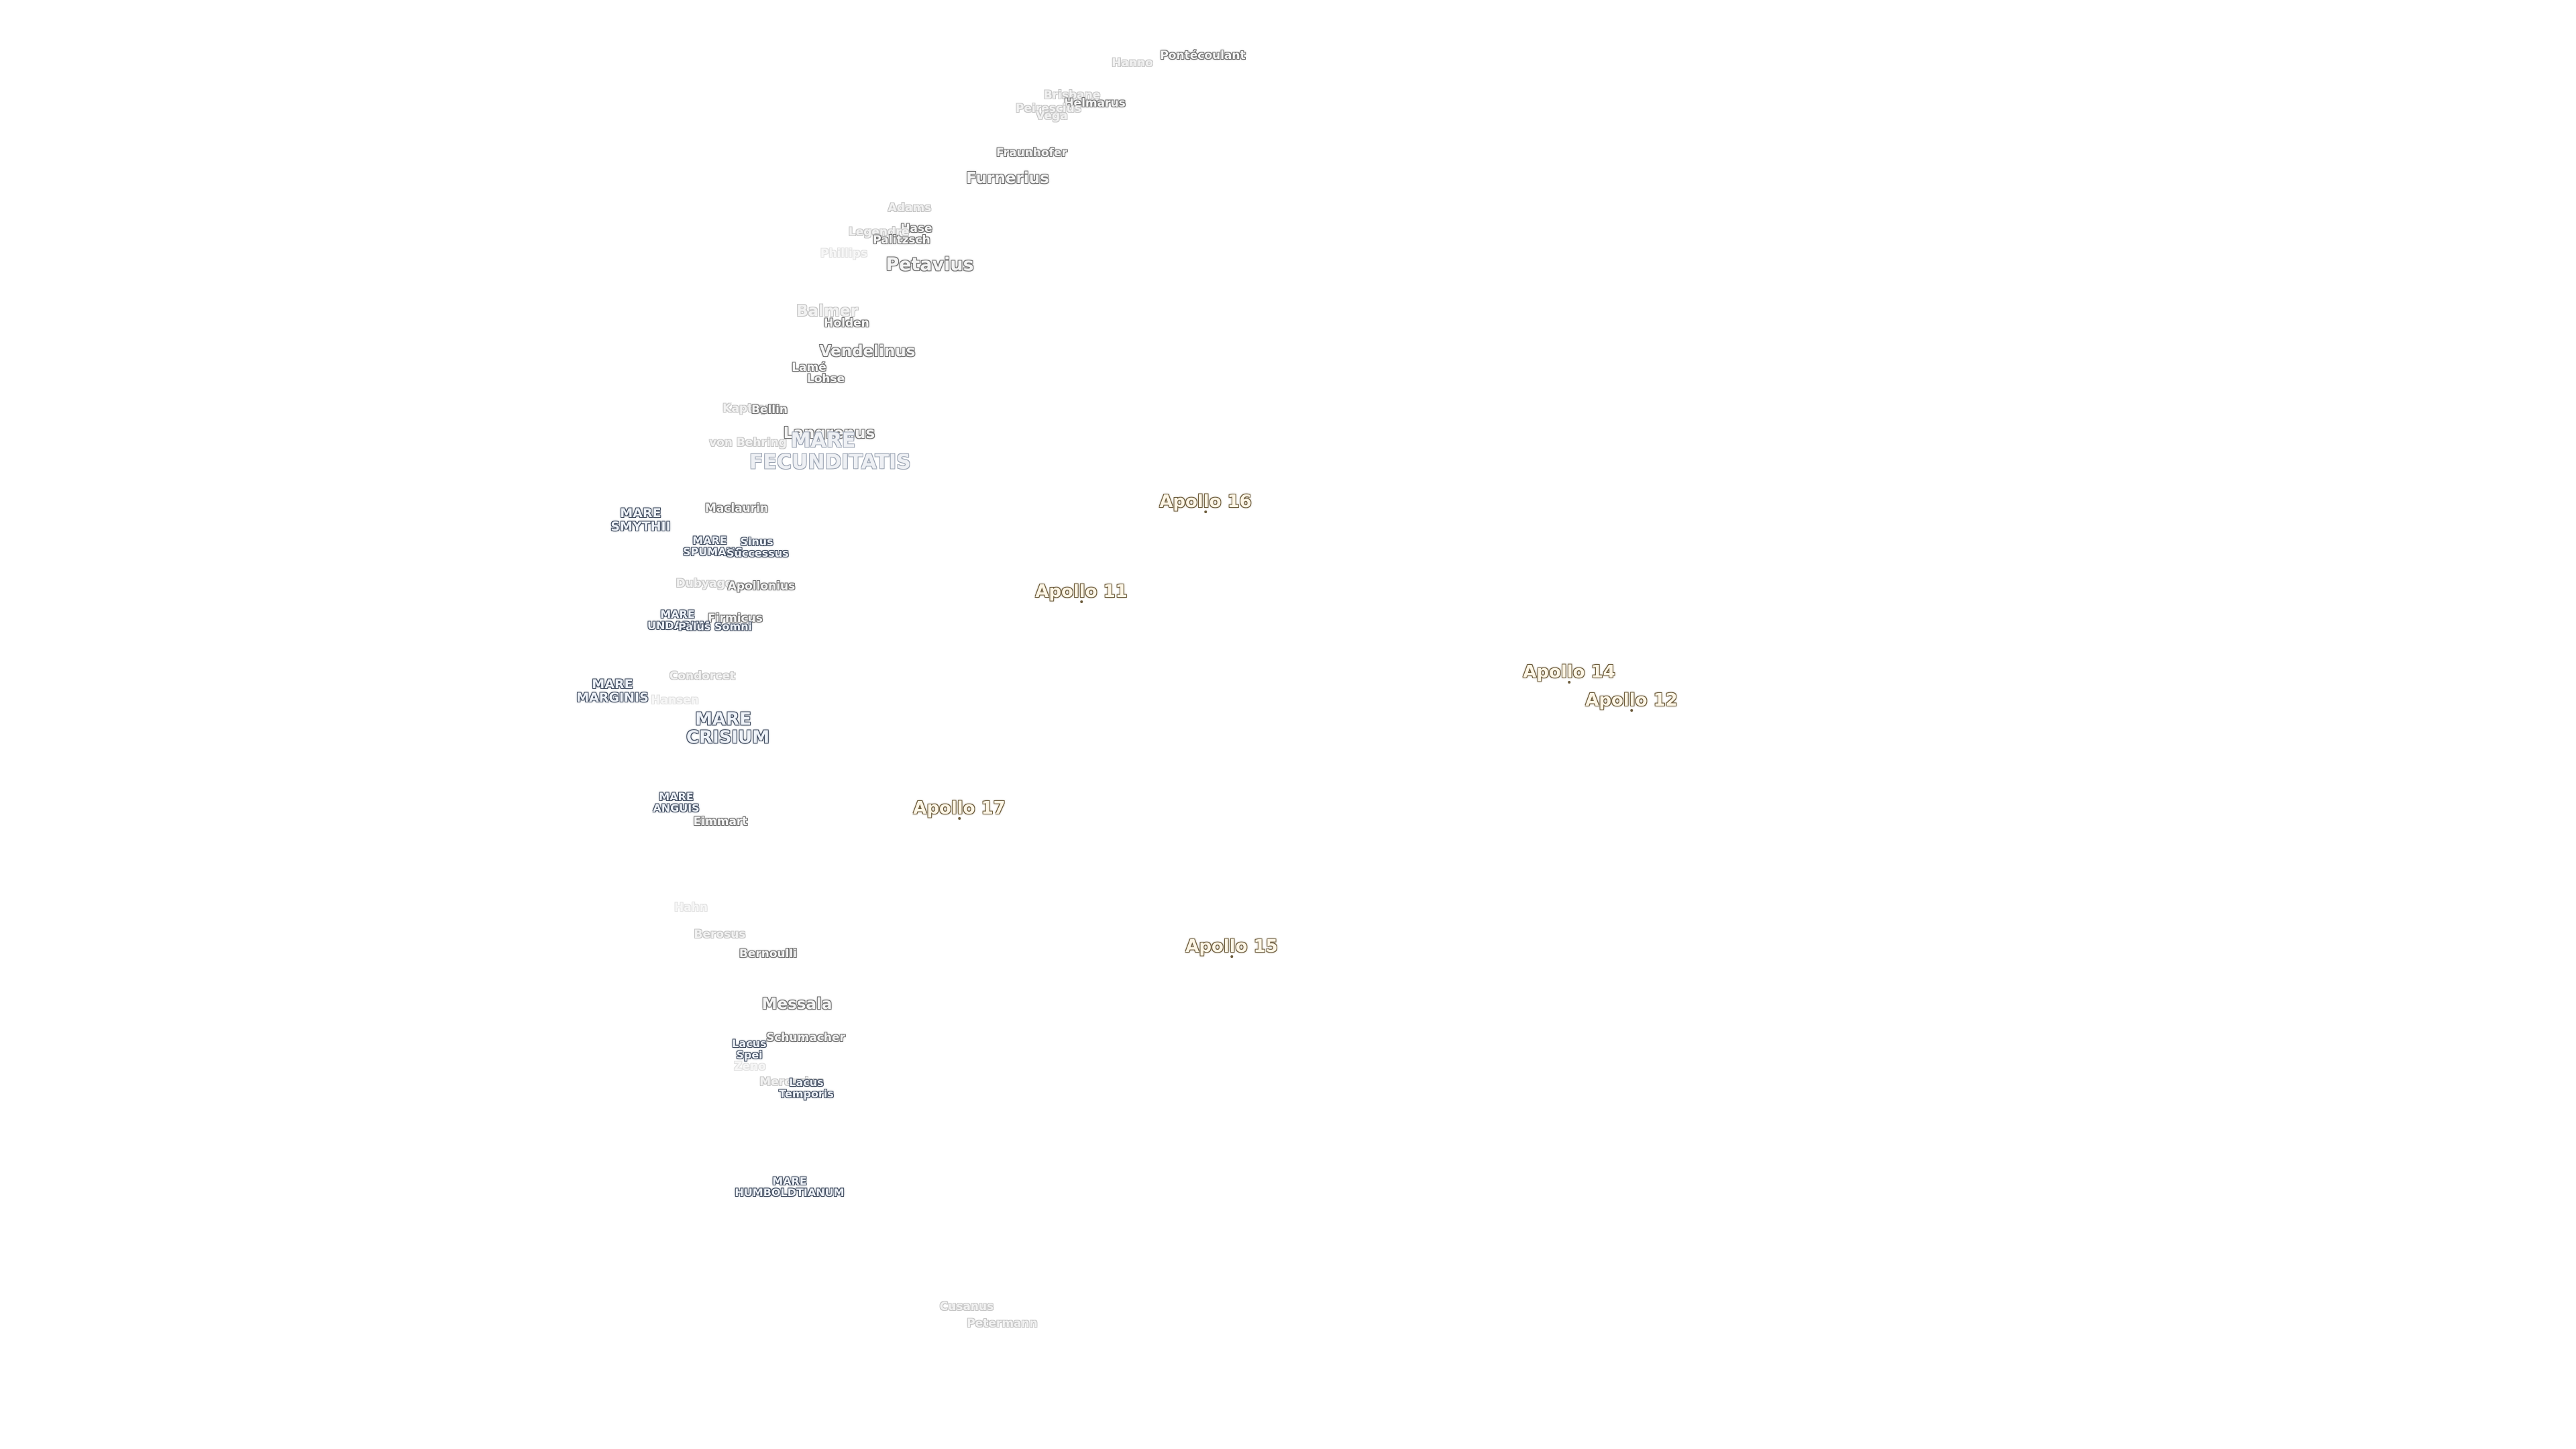 The width and height of the screenshot is (2576, 1449). I want to click on crater-label-von-behring: von Behring, so click(748, 443).